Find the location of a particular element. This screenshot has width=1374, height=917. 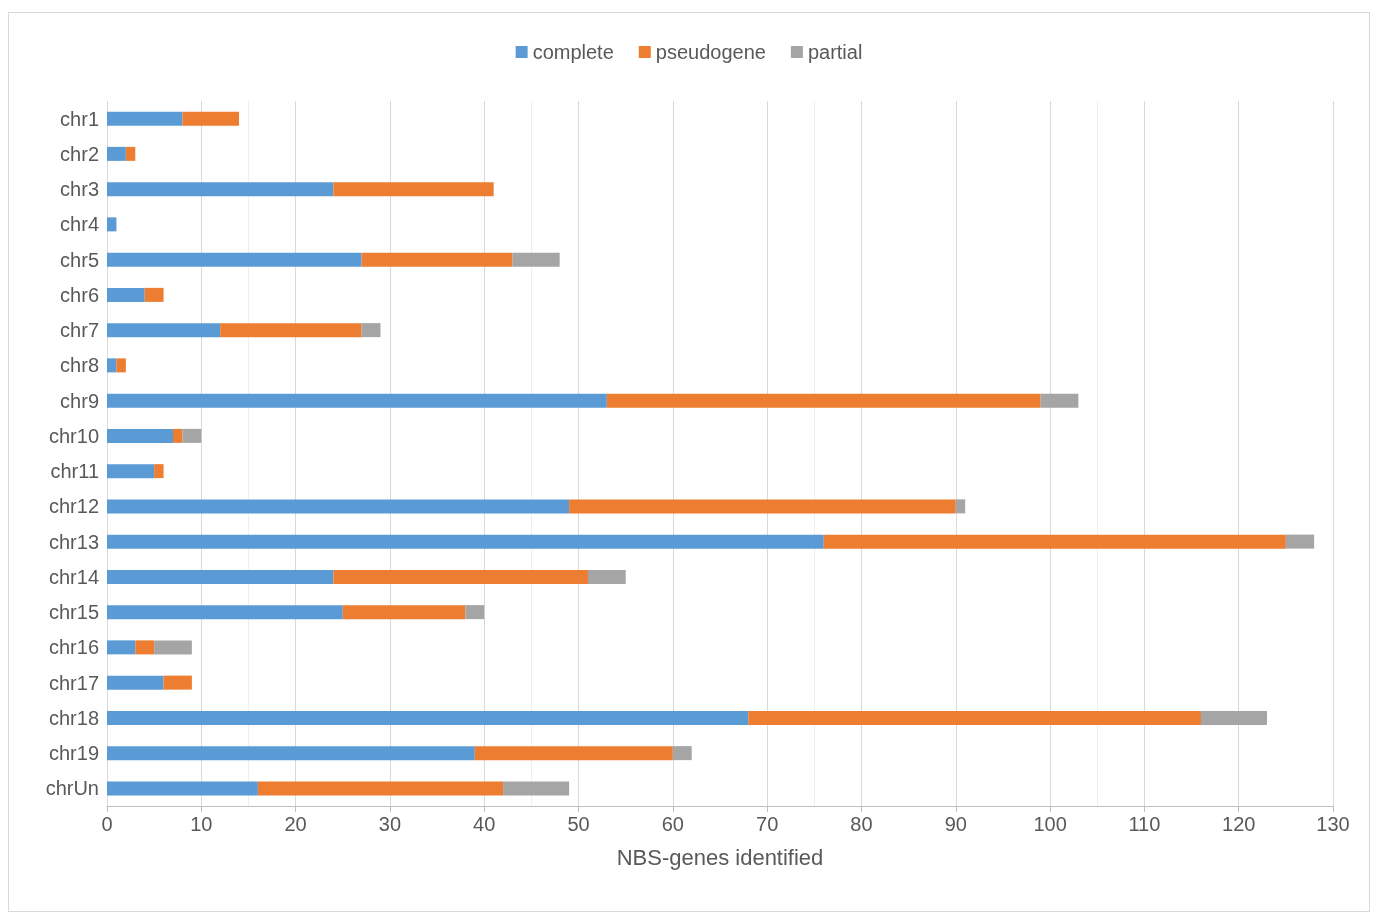

legend-label: complete is located at coordinates (573, 52).